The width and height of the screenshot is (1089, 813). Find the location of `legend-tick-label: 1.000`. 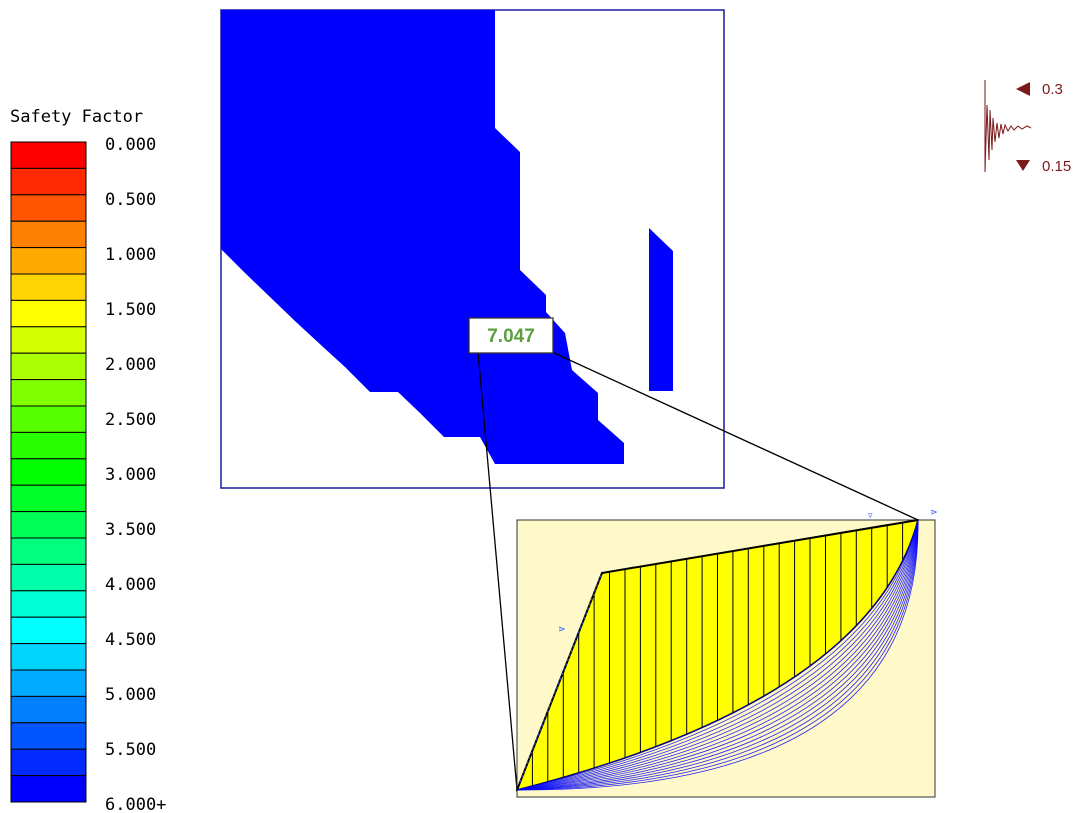

legend-tick-label: 1.000 is located at coordinates (130, 255).